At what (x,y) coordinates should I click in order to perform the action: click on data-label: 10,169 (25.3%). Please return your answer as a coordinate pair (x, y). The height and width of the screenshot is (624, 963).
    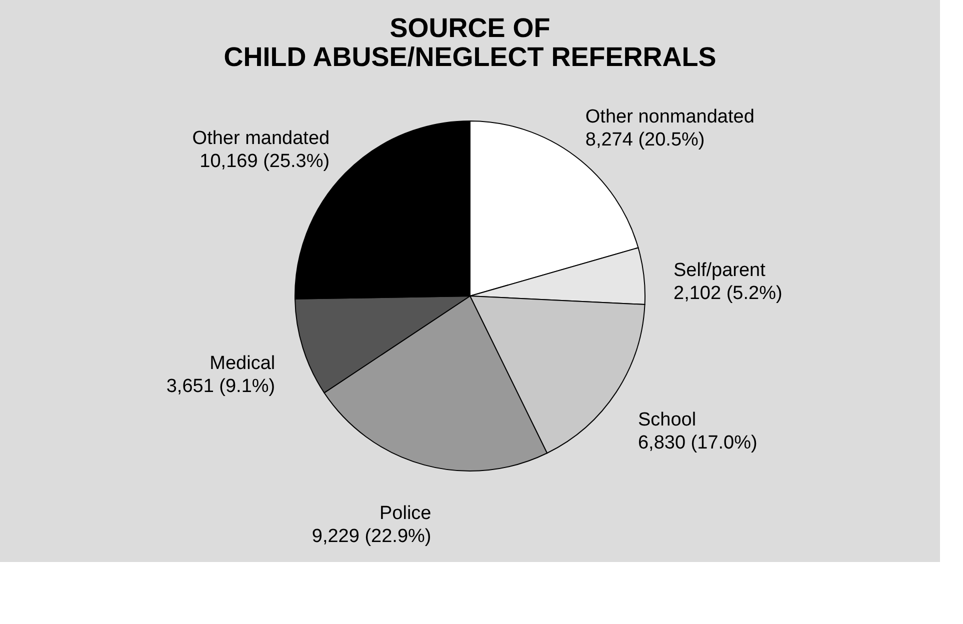
    Looking at the image, I should click on (265, 161).